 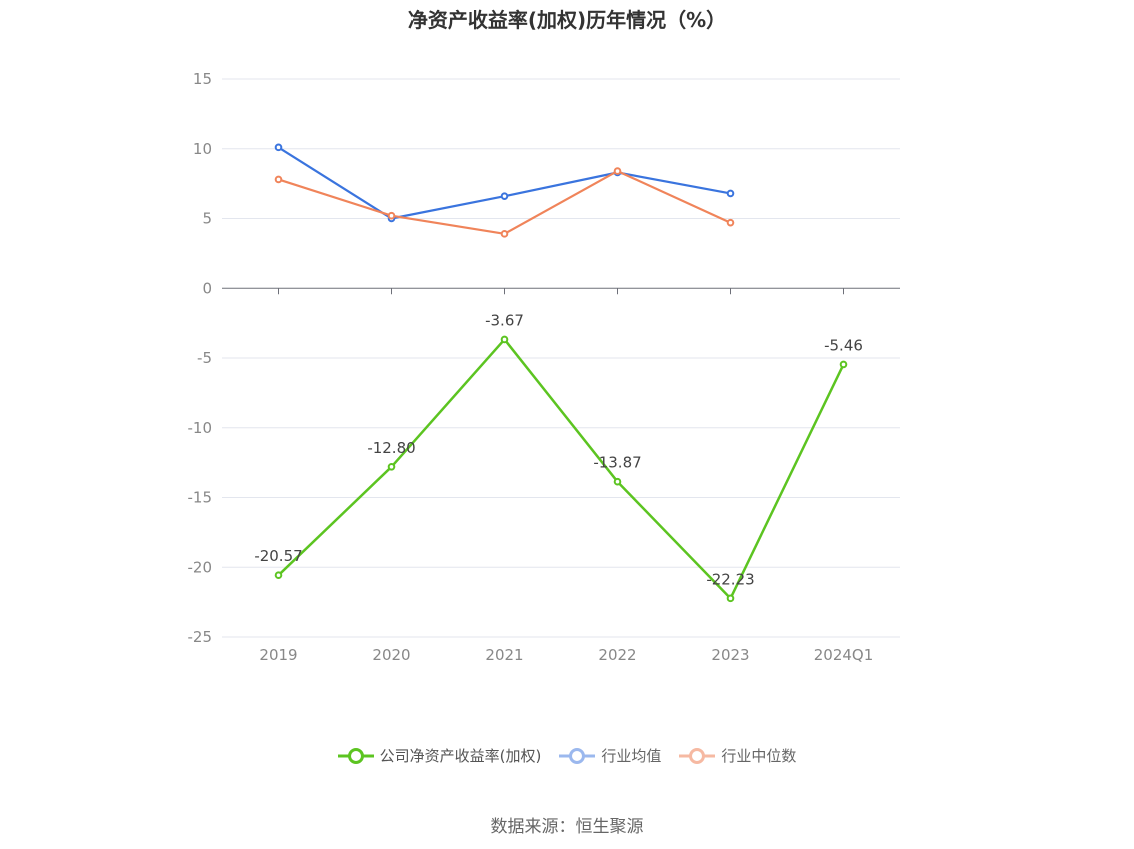 I want to click on legend-item-industry-median: 行业中位数, so click(x=737, y=755).